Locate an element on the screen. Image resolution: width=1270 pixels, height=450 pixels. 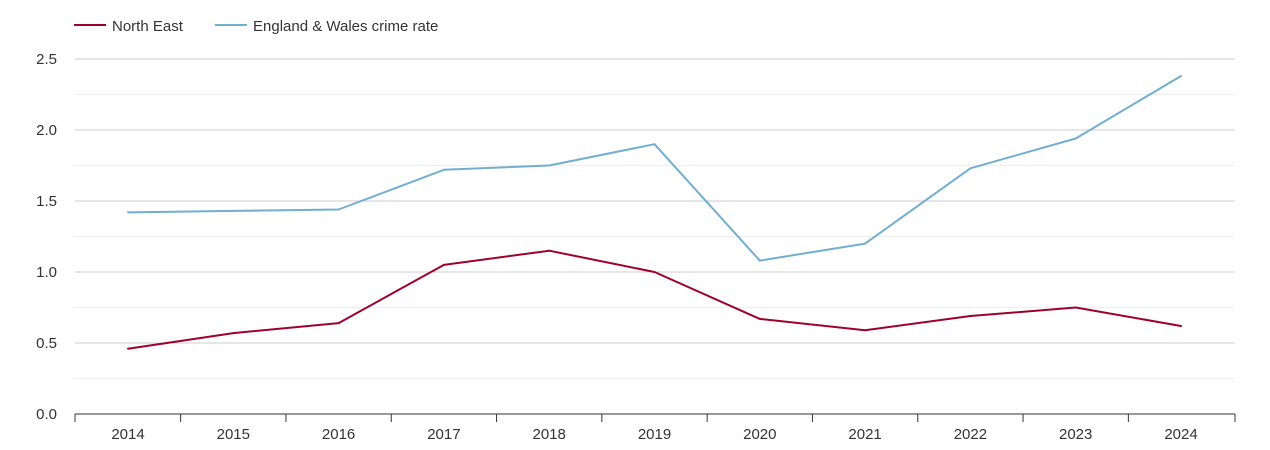
x-tick-label: 2022 is located at coordinates (970, 434).